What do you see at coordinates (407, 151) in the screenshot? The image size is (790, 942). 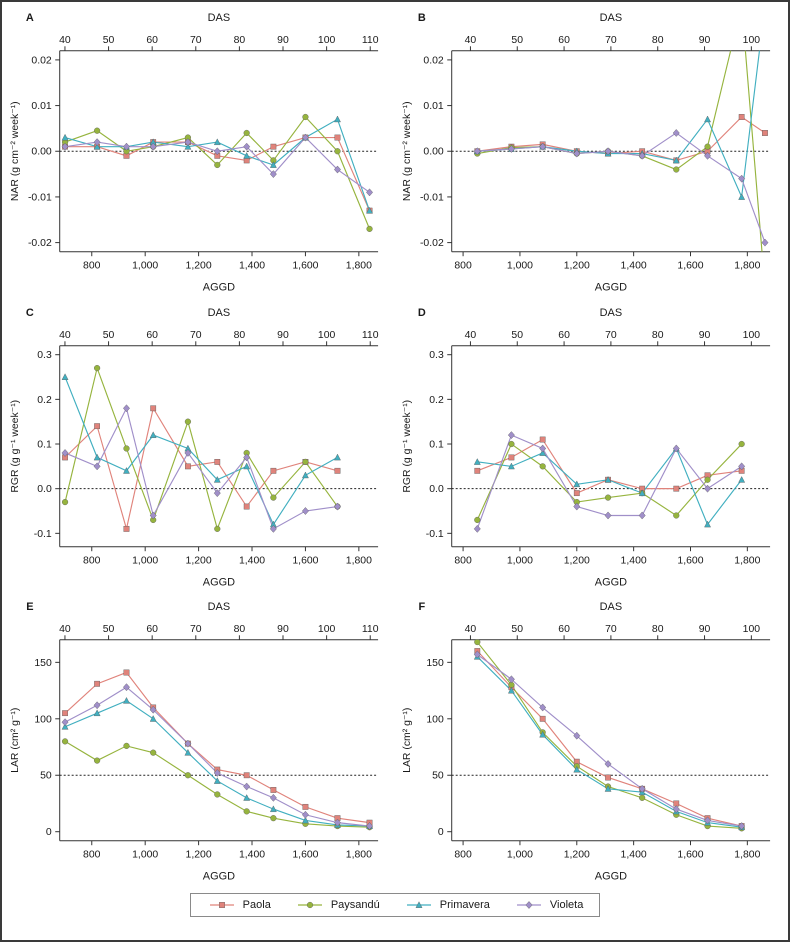 I see `svg-text: NAR (g cm⁻² week⁻¹)` at bounding box center [407, 151].